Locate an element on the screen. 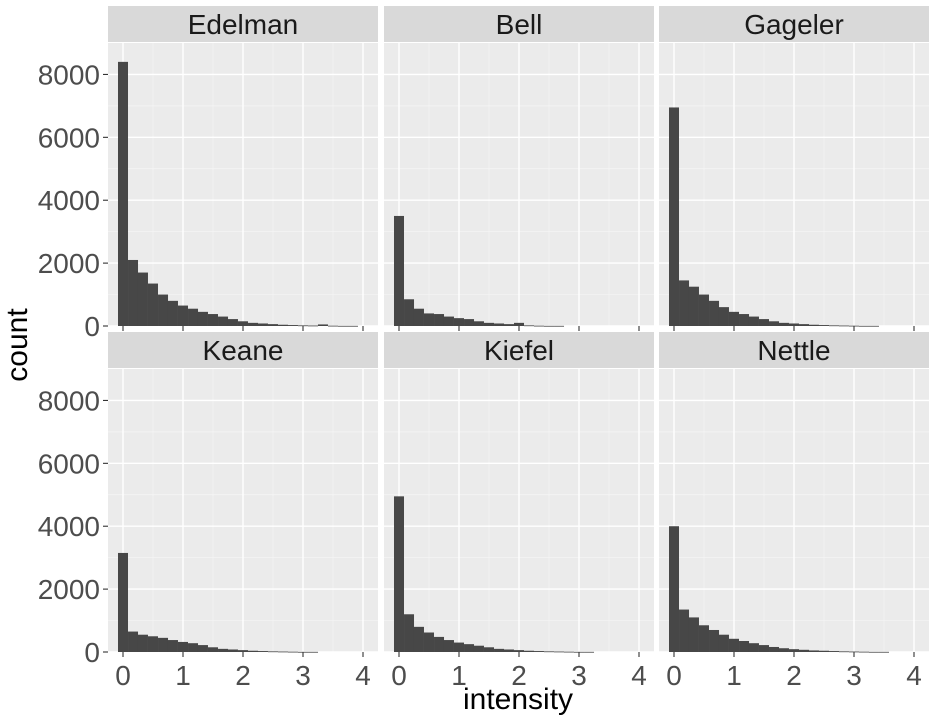 This screenshot has width=936, height=720. y-tick-label: 0 is located at coordinates (92, 326).